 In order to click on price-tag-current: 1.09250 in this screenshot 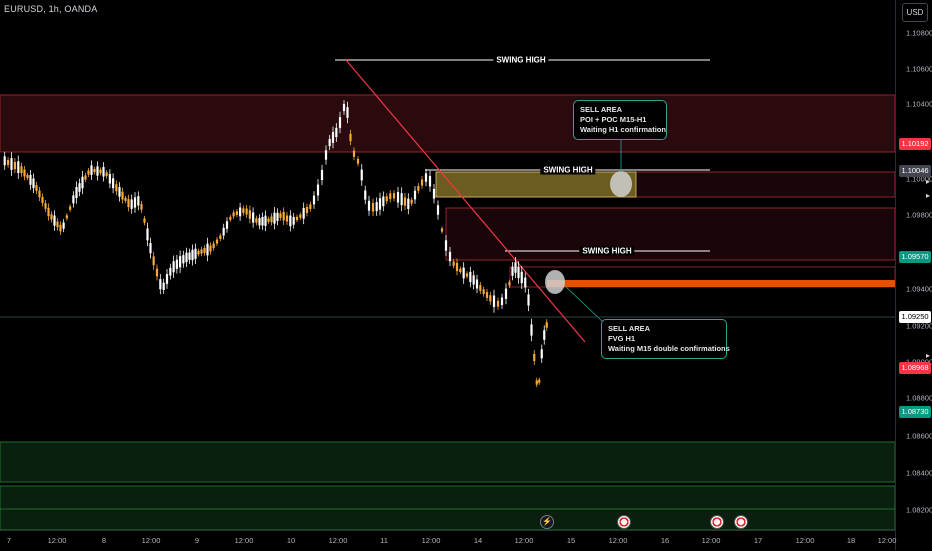, I will do `click(915, 317)`.